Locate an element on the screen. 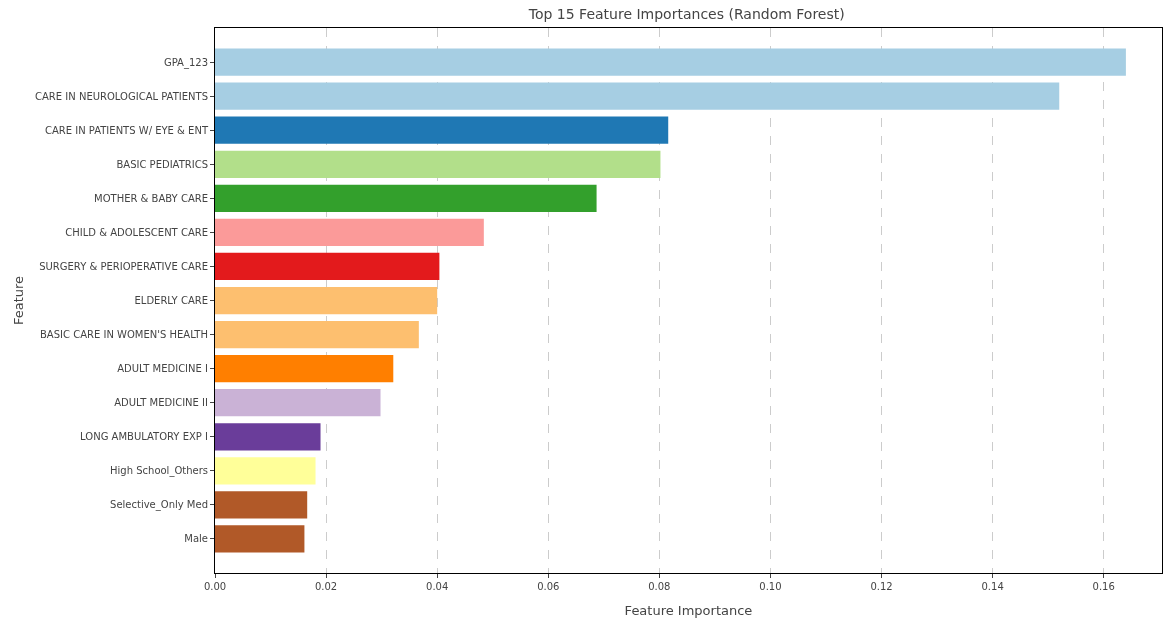 This screenshot has width=1164, height=618. y-tick-label: BASIC CARE IN WOMEN'S HEALTH is located at coordinates (124, 335).